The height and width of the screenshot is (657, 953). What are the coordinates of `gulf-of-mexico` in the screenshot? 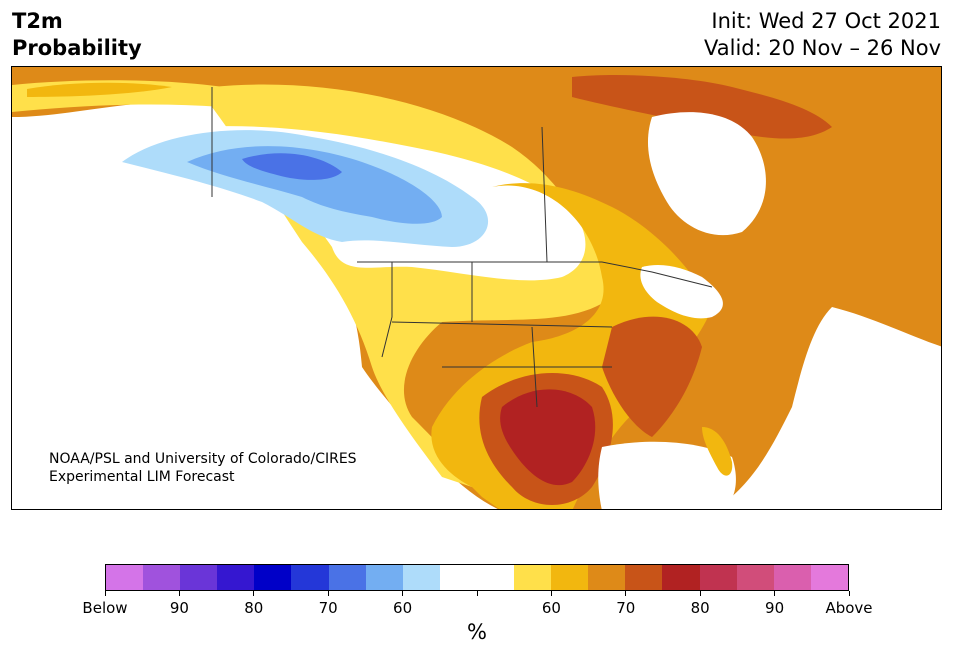 It's located at (667, 475).